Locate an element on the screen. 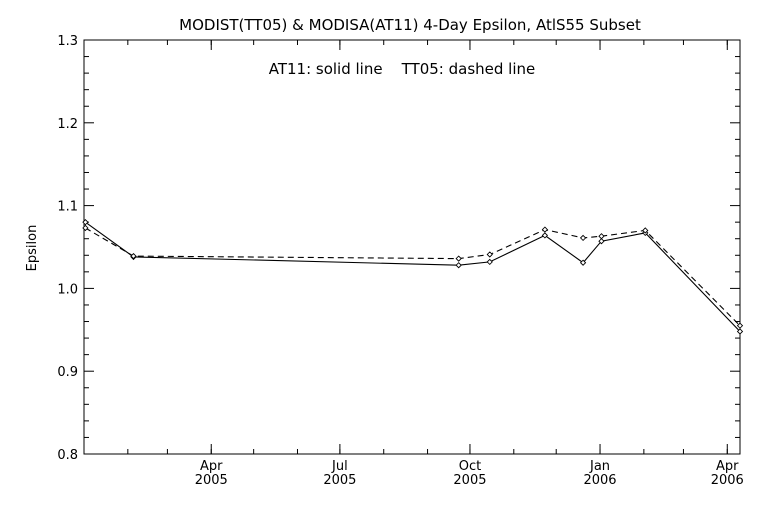 The image size is (768, 512). x-tick-month: Jan is located at coordinates (599, 466).